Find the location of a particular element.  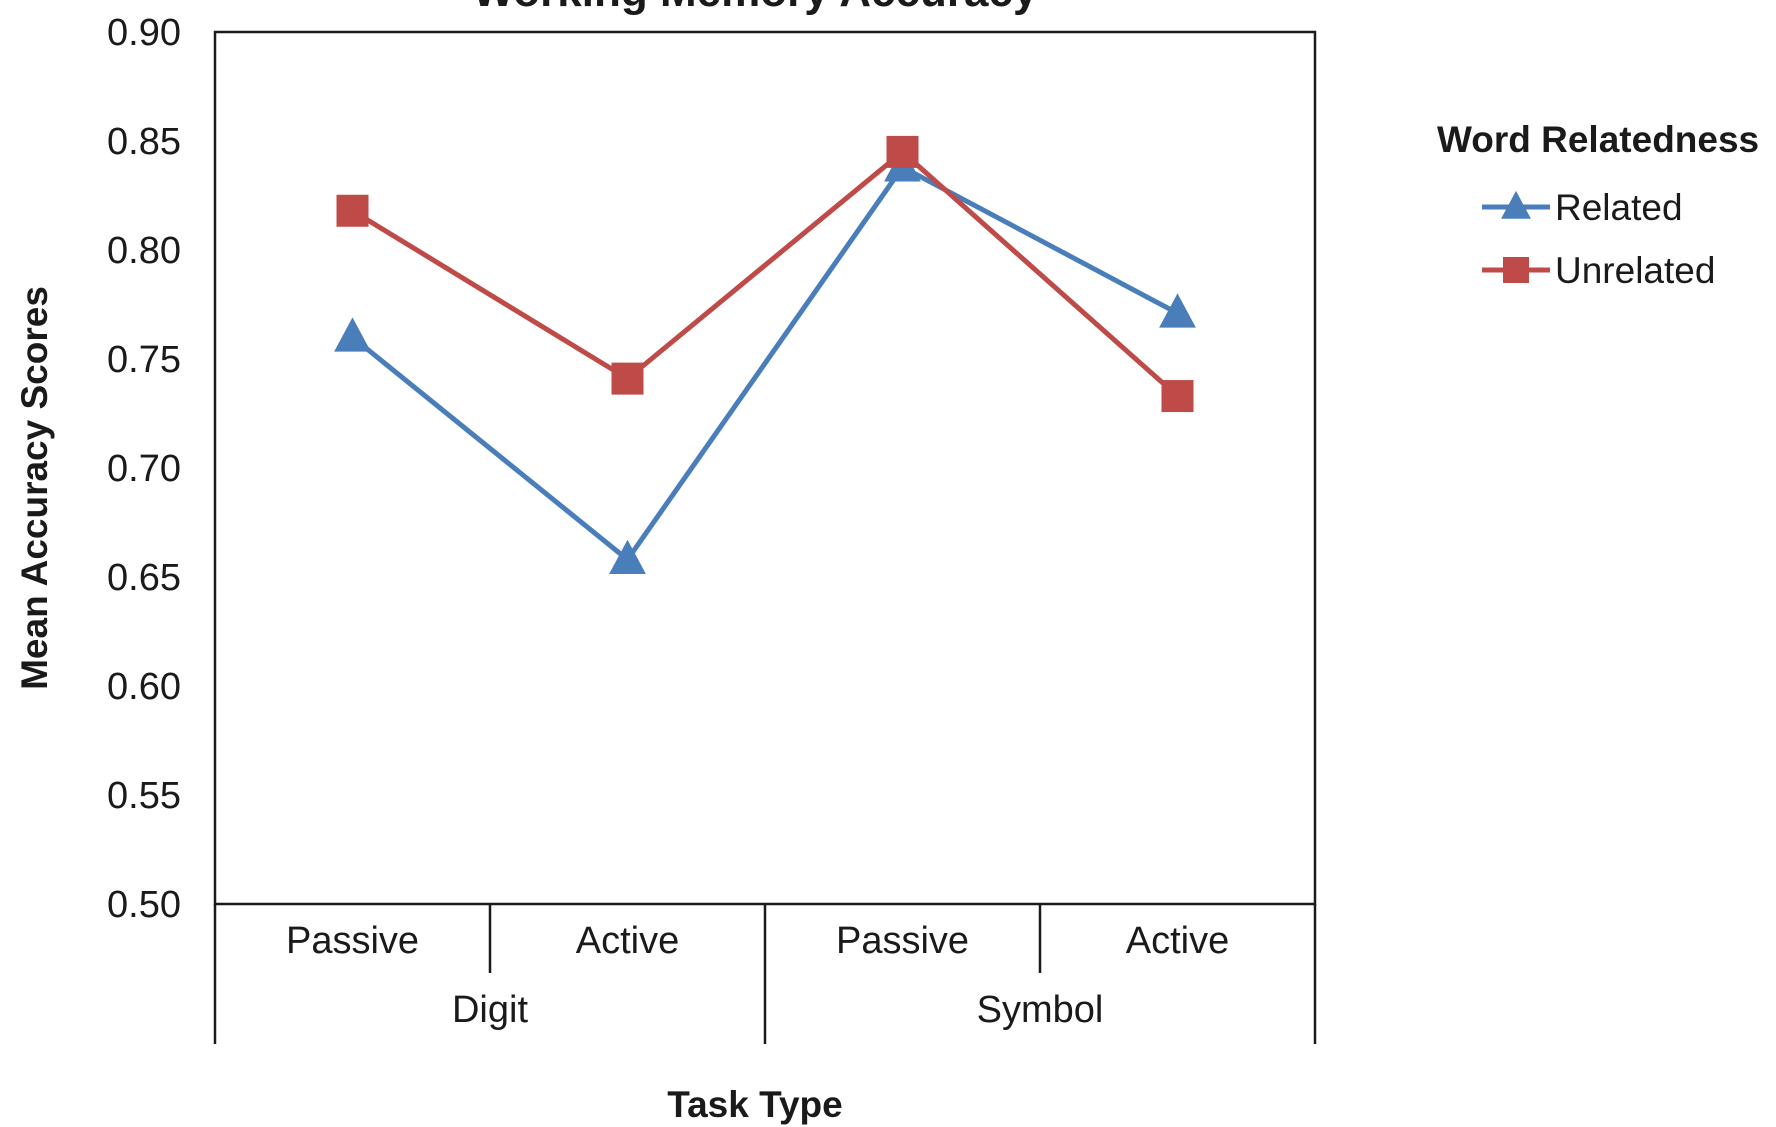

legend-title: Word Relatedness is located at coordinates (1598, 139).